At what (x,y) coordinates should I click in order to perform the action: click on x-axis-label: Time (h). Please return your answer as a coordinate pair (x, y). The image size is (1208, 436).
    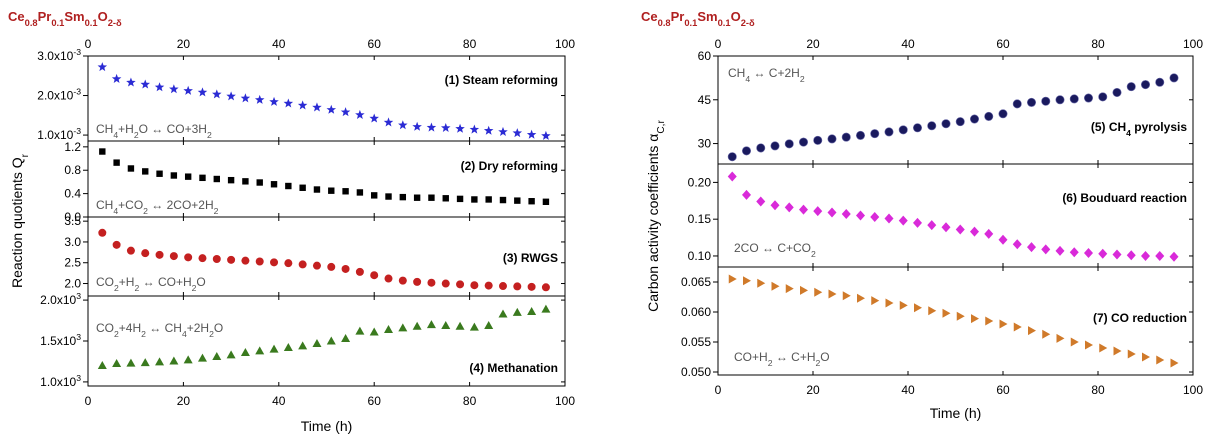
    Looking at the image, I should click on (327, 426).